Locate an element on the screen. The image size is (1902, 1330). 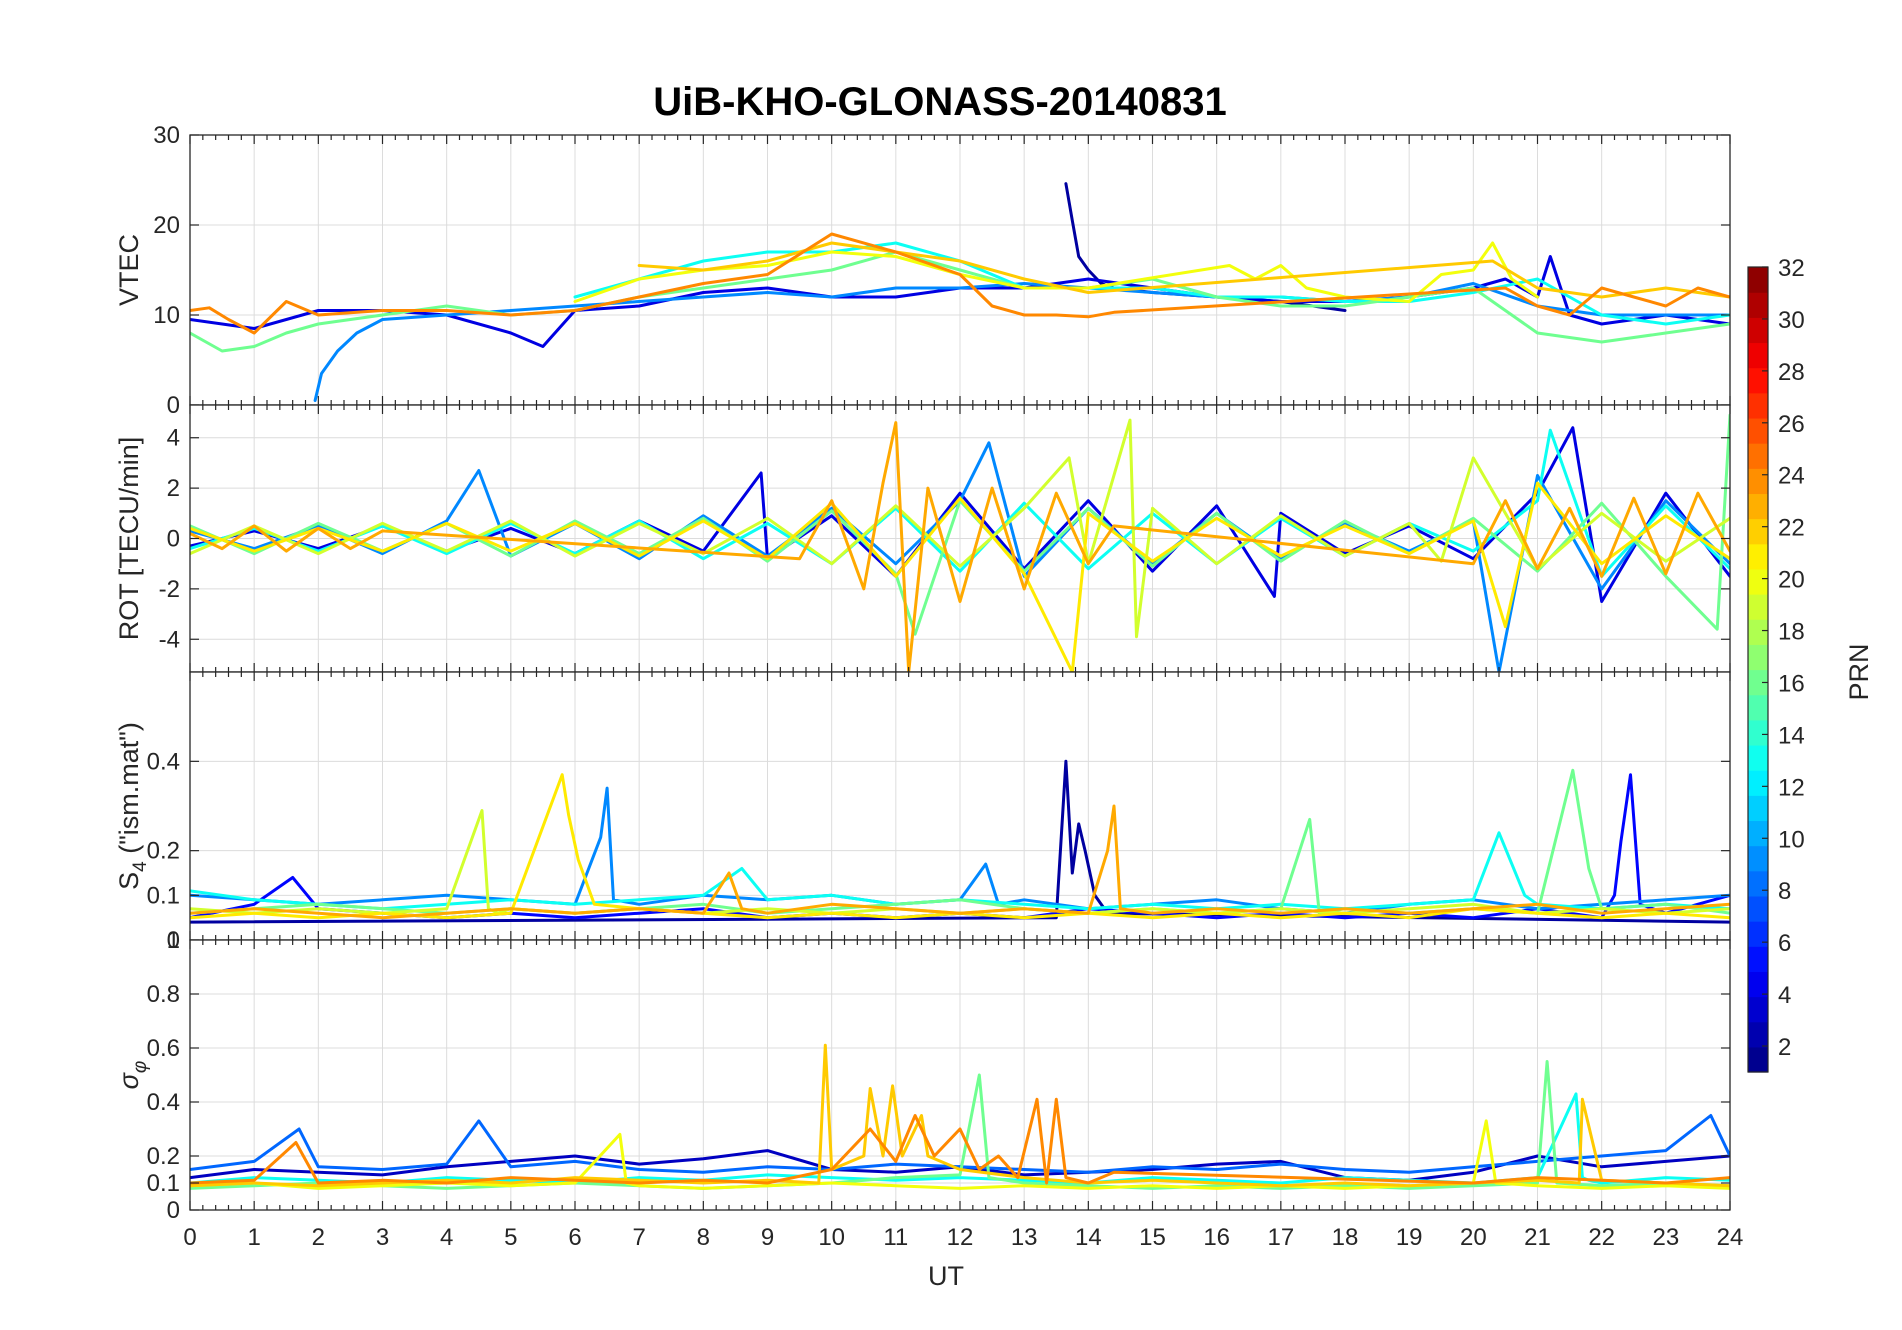
colorbar-tick-label: 24 is located at coordinates (1791, 476).